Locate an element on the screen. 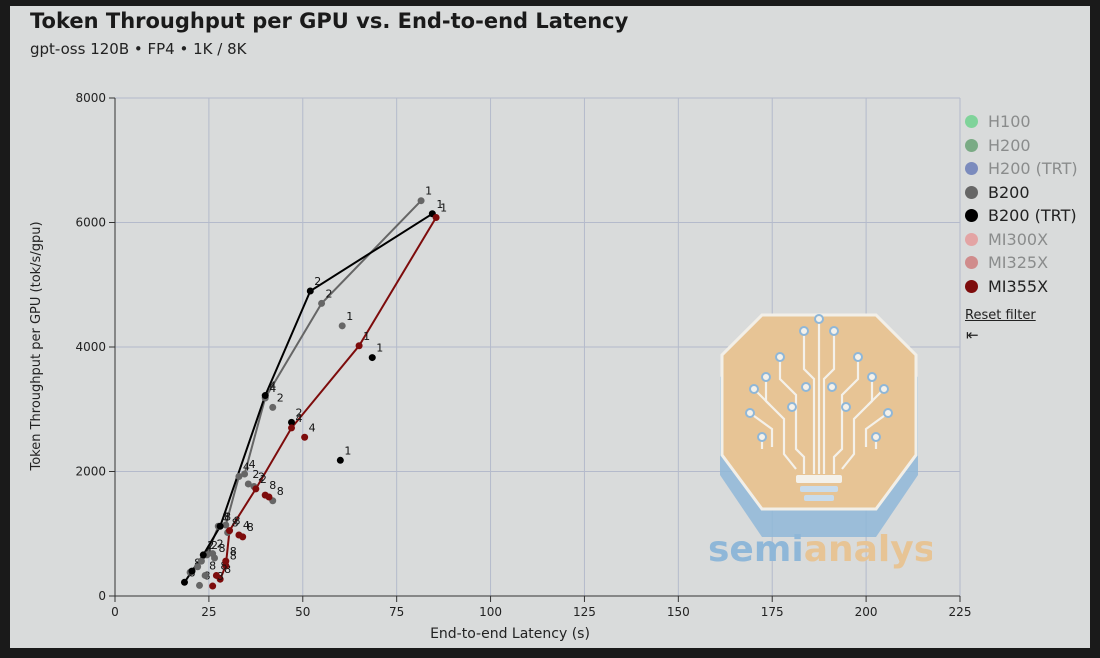 The image size is (1100, 658). legend-label: H100 is located at coordinates (1009, 122).